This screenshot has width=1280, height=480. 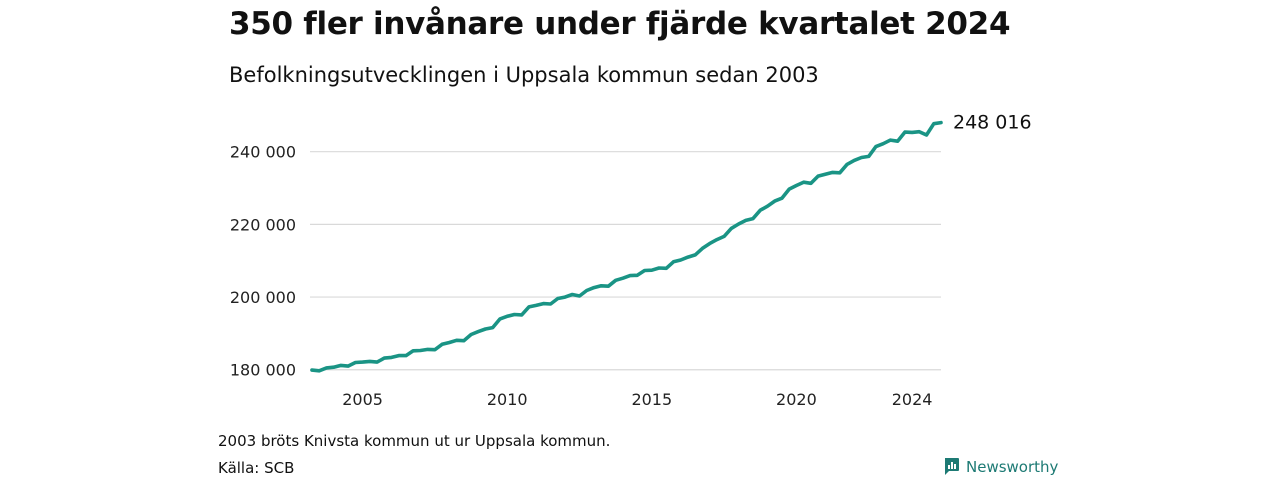 What do you see at coordinates (263, 297) in the screenshot?
I see `y-tick-label: 200 000` at bounding box center [263, 297].